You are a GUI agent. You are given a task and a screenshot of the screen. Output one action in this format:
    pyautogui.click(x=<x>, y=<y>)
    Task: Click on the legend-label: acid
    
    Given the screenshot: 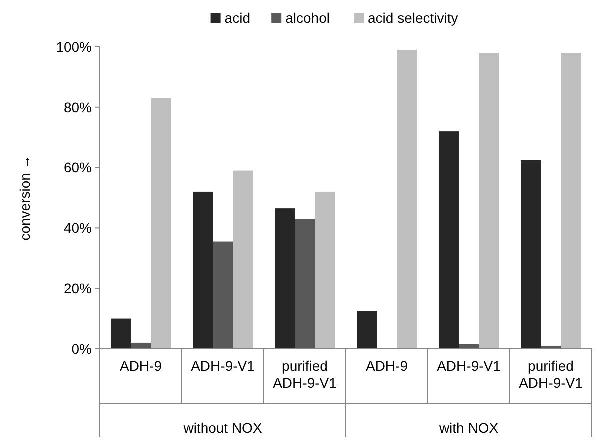 What is the action you would take?
    pyautogui.click(x=237, y=18)
    